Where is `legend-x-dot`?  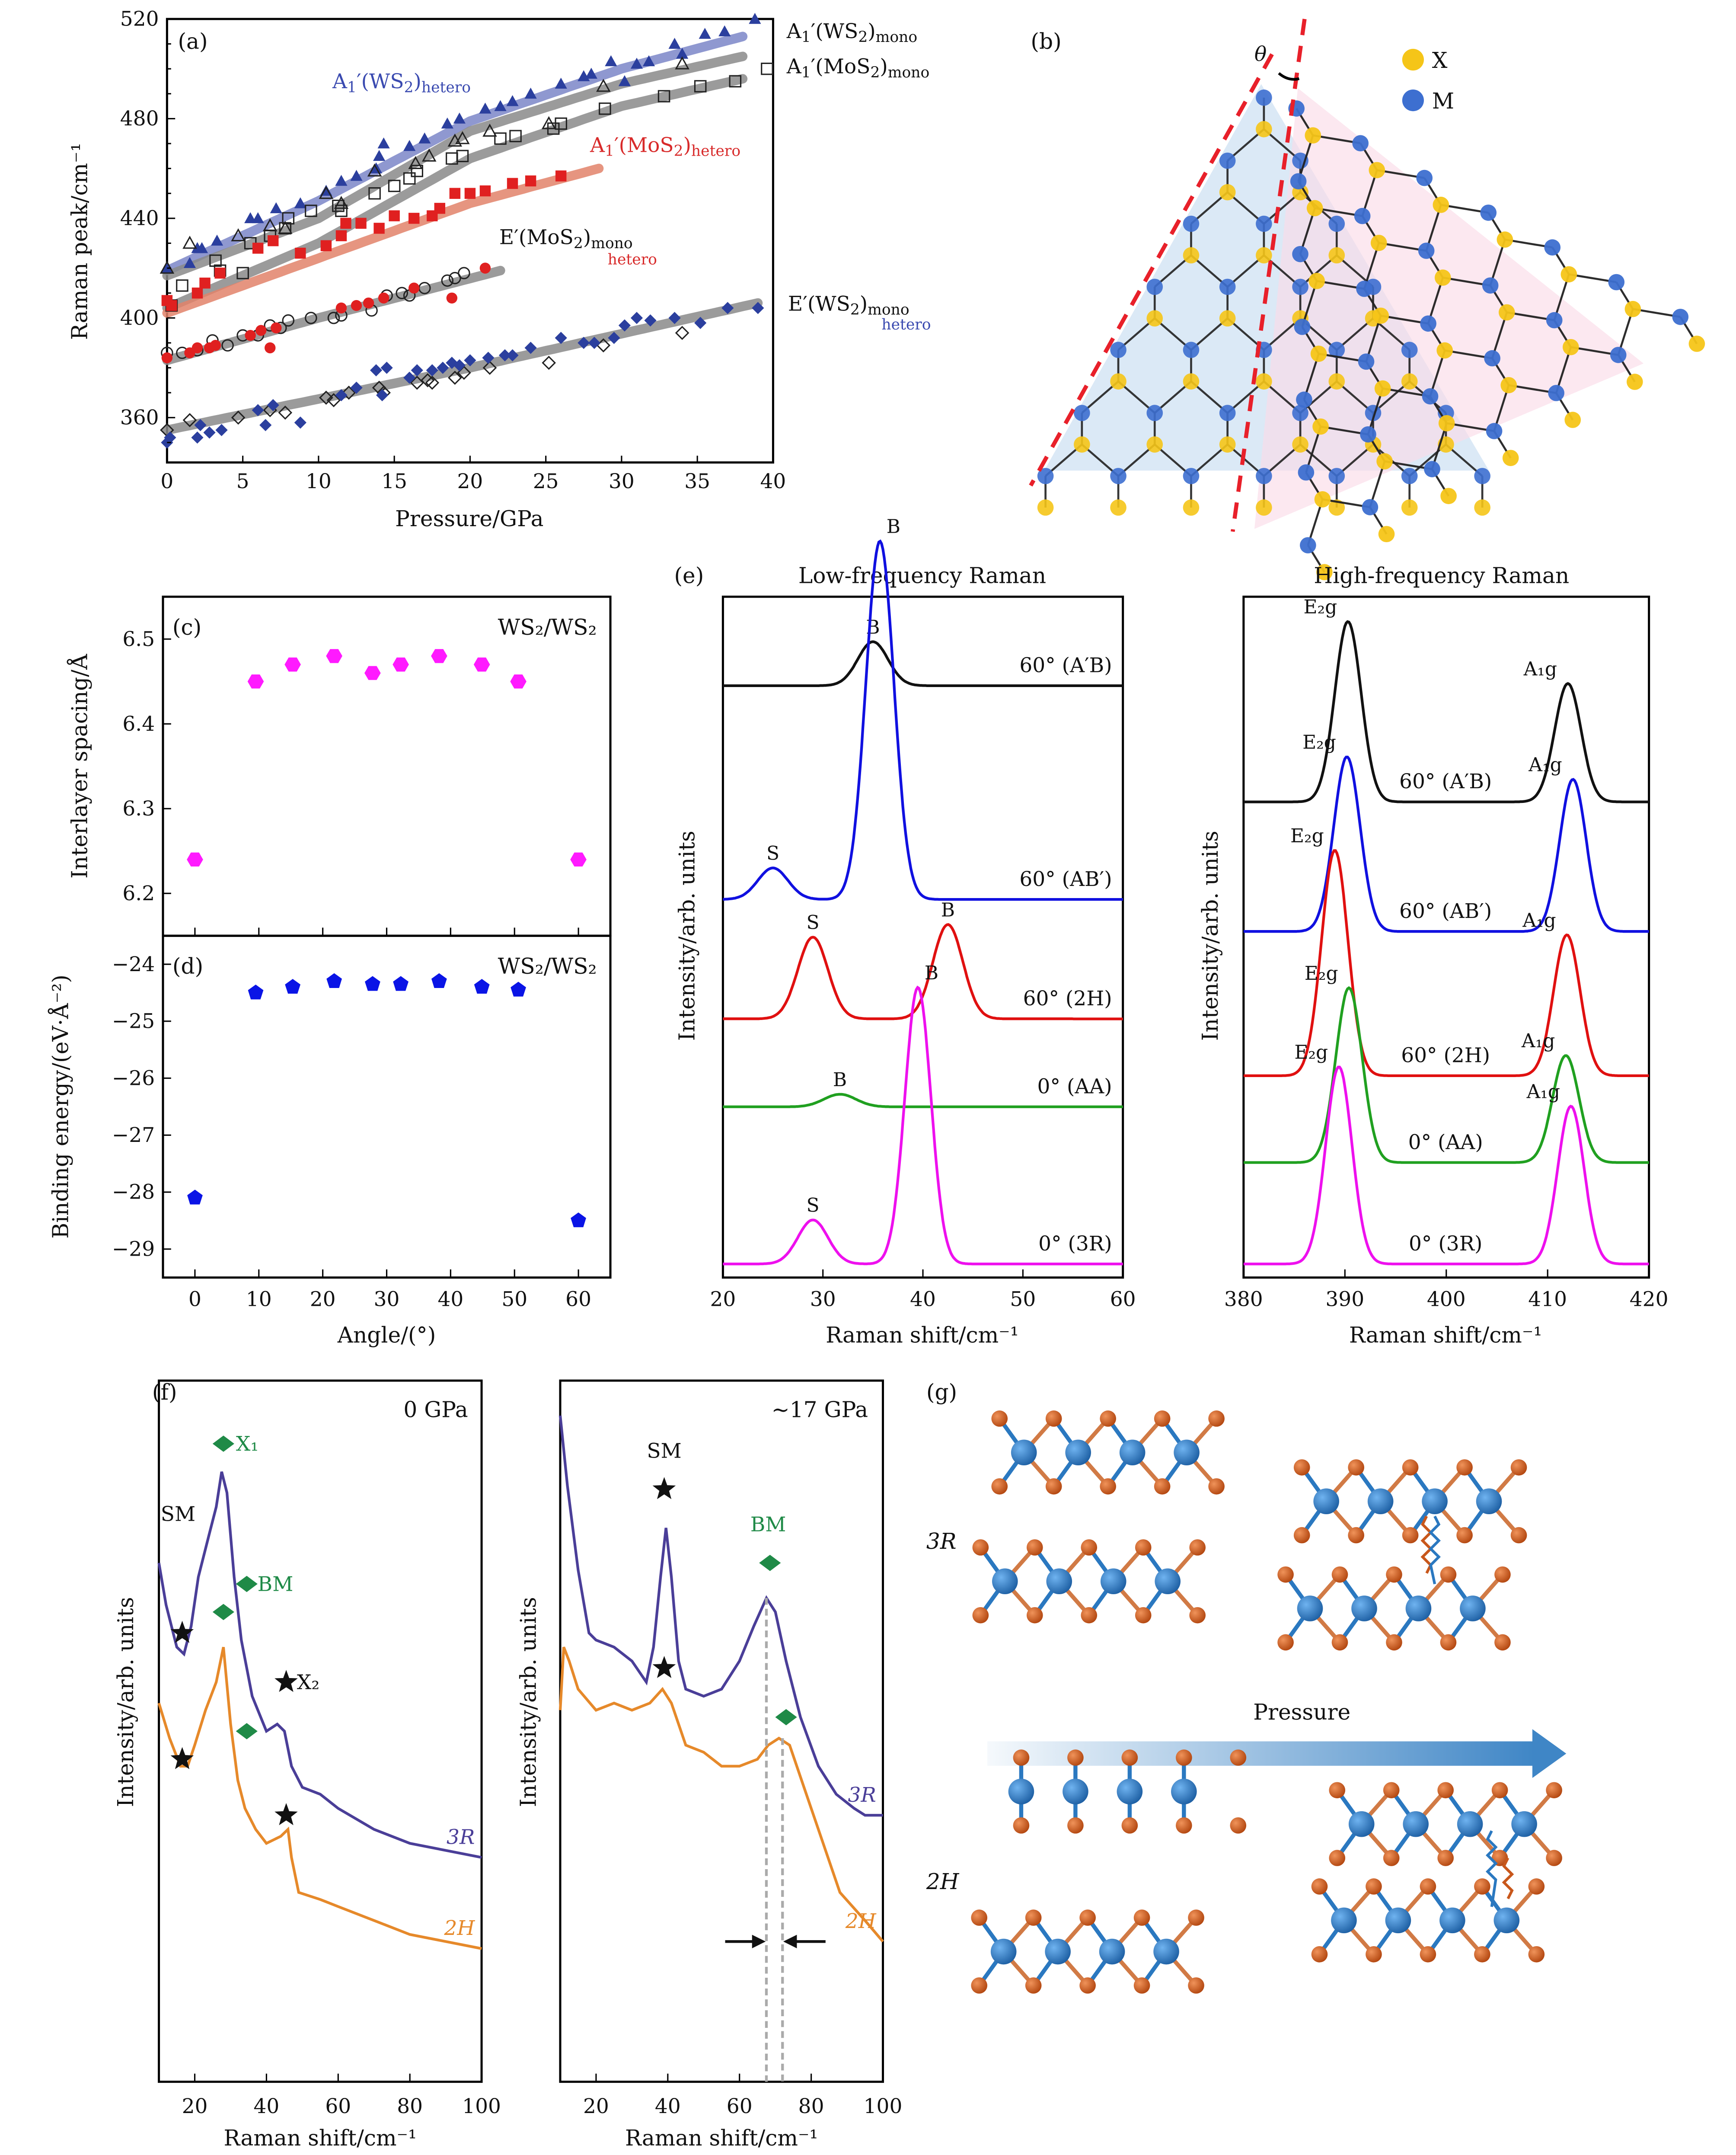 legend-x-dot is located at coordinates (1413, 60).